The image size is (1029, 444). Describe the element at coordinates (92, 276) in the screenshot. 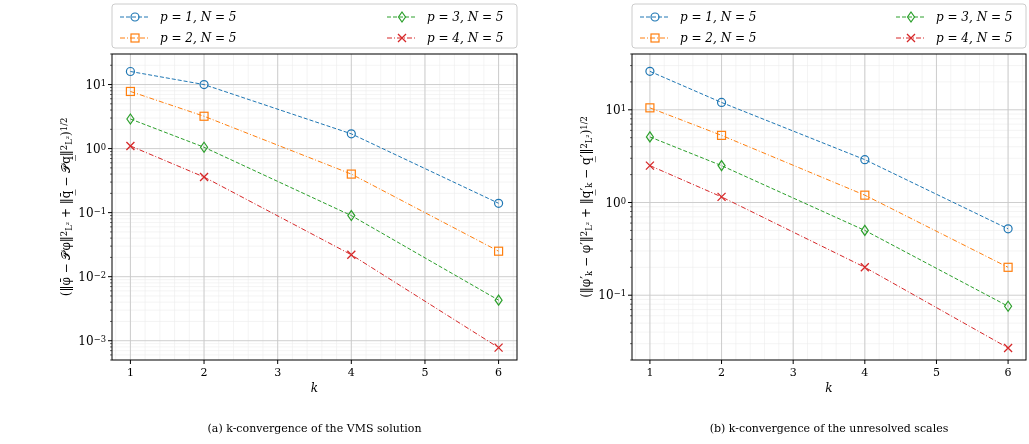

I see `y-tick-label: 10$^{−2}$` at that location.